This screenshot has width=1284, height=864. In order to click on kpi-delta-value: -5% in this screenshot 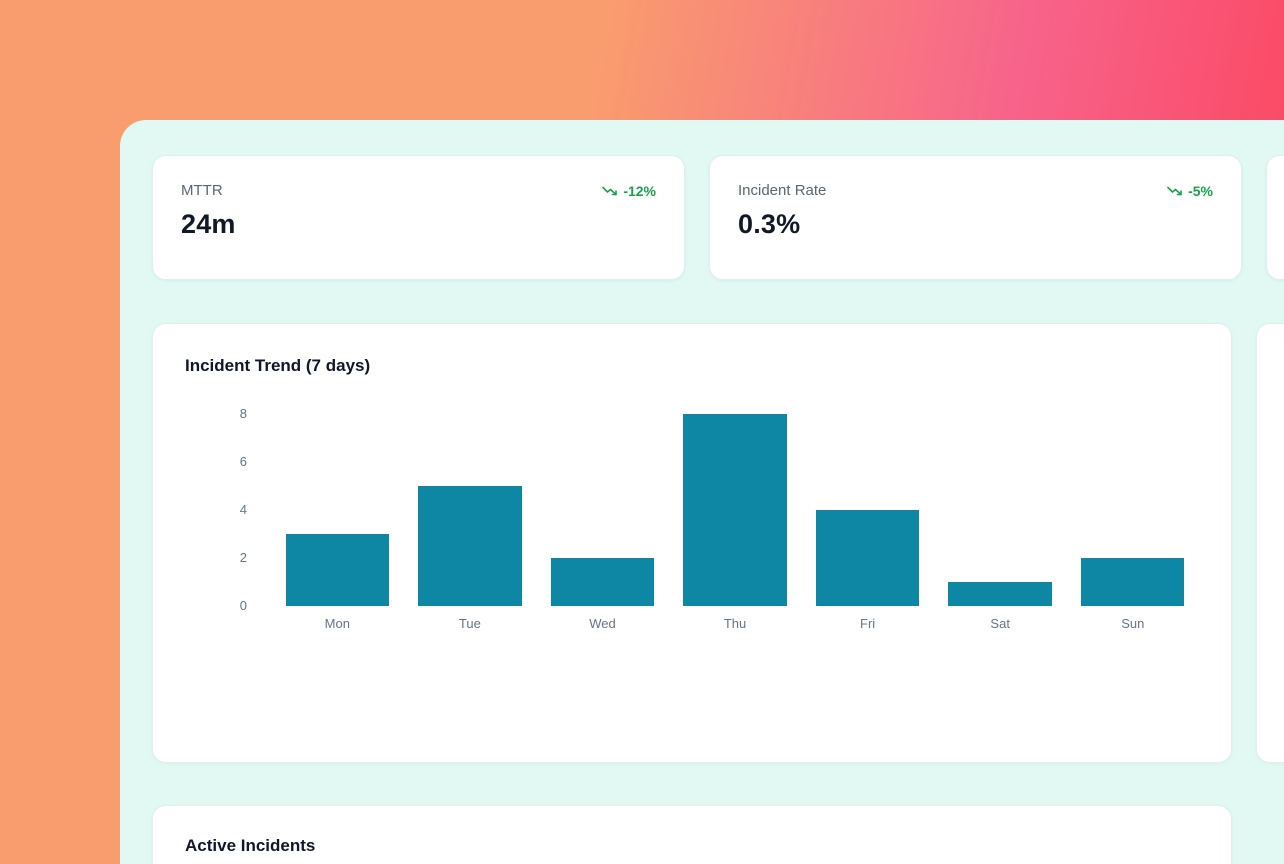, I will do `click(1200, 190)`.